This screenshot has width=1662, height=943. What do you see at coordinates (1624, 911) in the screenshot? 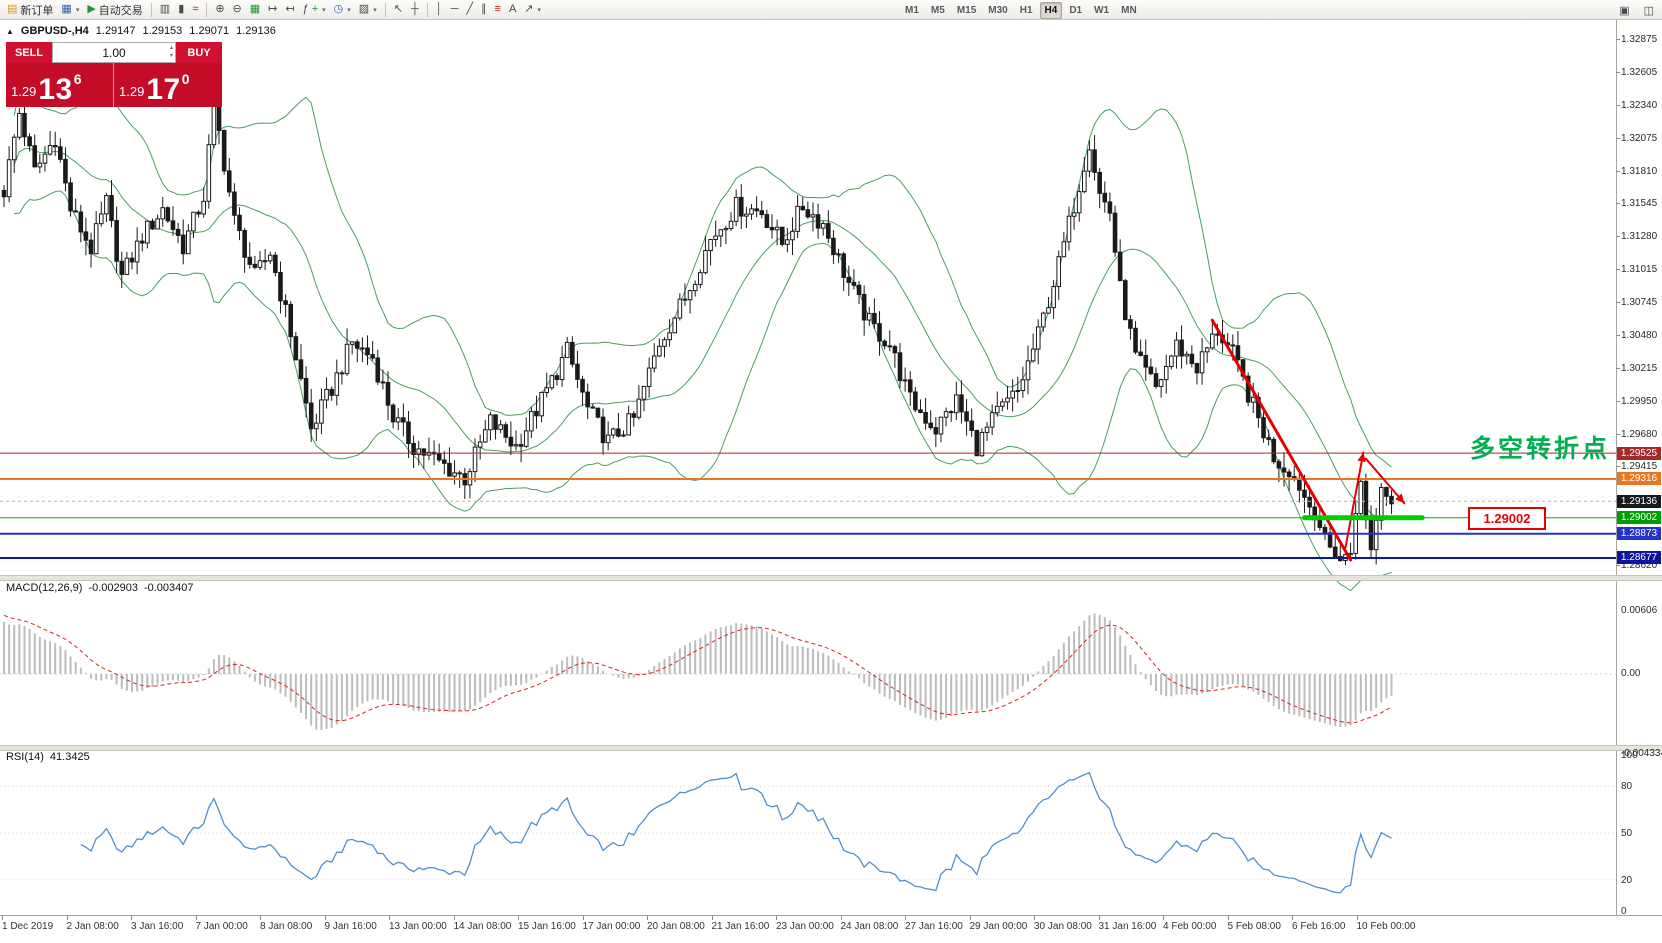
I see `rsi-axis-label: 0` at bounding box center [1624, 911].